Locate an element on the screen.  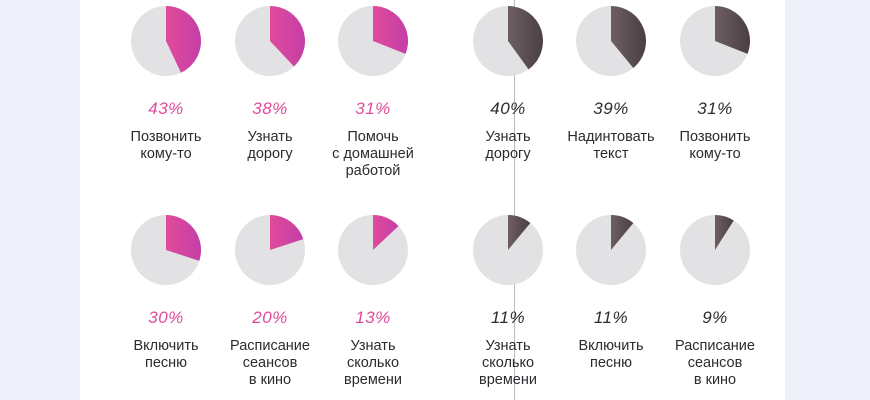
pie-item: 31% Помочь с домашней работой is located at coordinates (373, 92).